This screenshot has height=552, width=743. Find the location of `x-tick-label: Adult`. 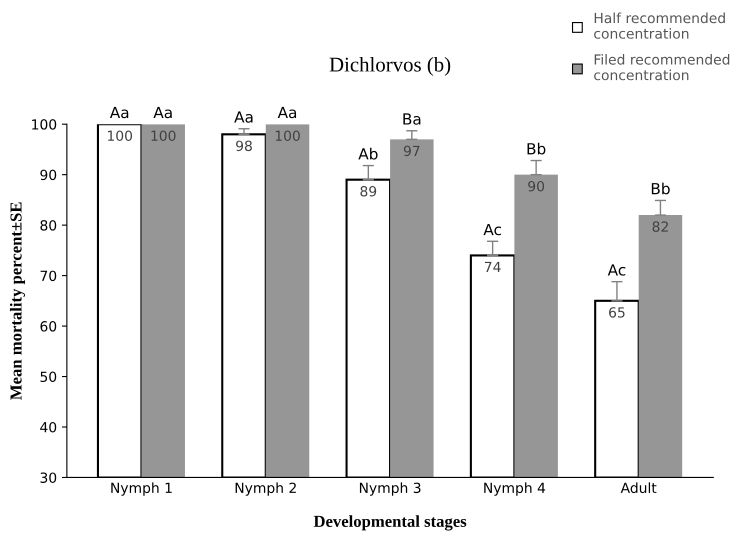

x-tick-label: Adult is located at coordinates (638, 488).